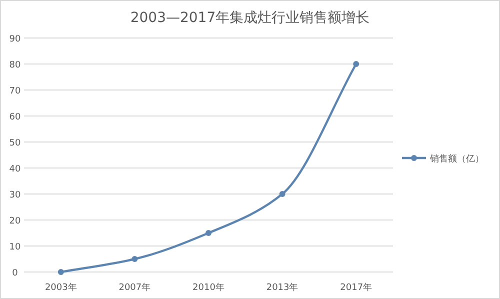  What do you see at coordinates (15, 39) in the screenshot?
I see `y-tick-label: 90` at bounding box center [15, 39].